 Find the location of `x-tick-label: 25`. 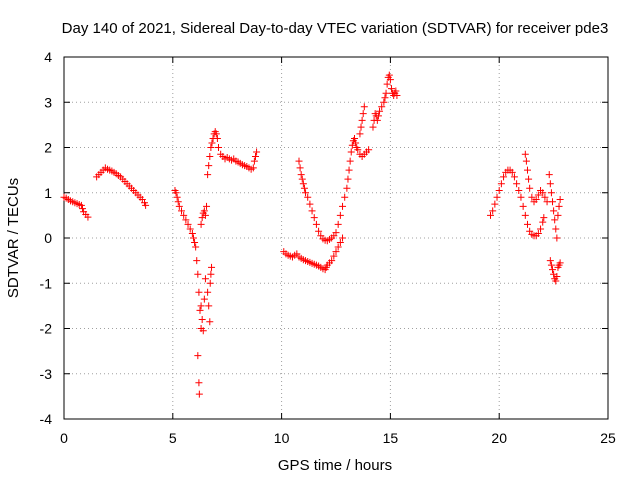

x-tick-label: 25 is located at coordinates (608, 438).